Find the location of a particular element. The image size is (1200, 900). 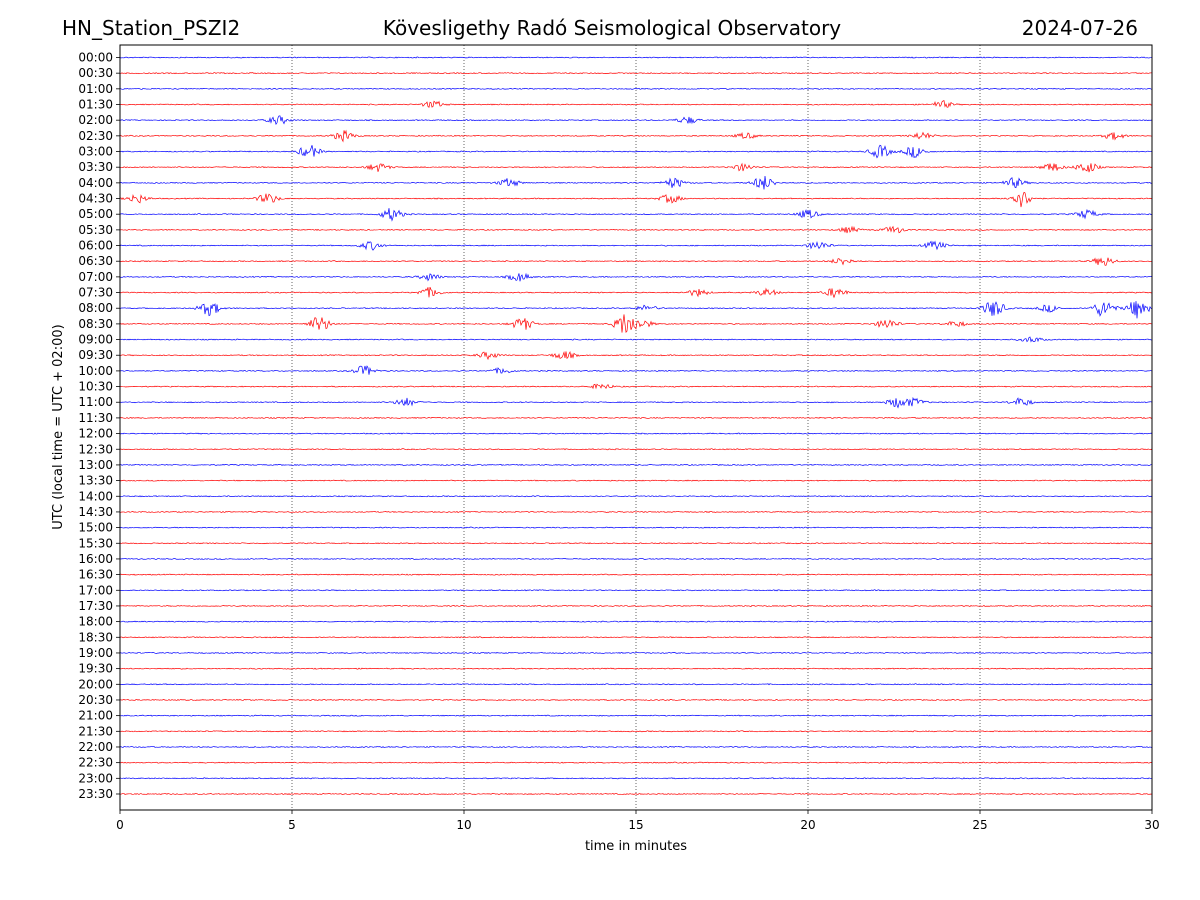

y-tick-label: 11:30 is located at coordinates (95, 418).